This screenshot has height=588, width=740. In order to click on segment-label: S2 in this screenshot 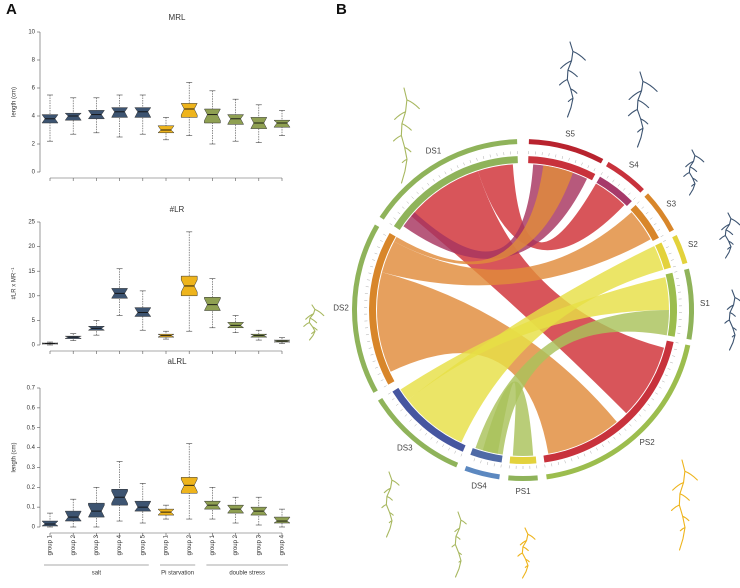, I will do `click(693, 244)`.